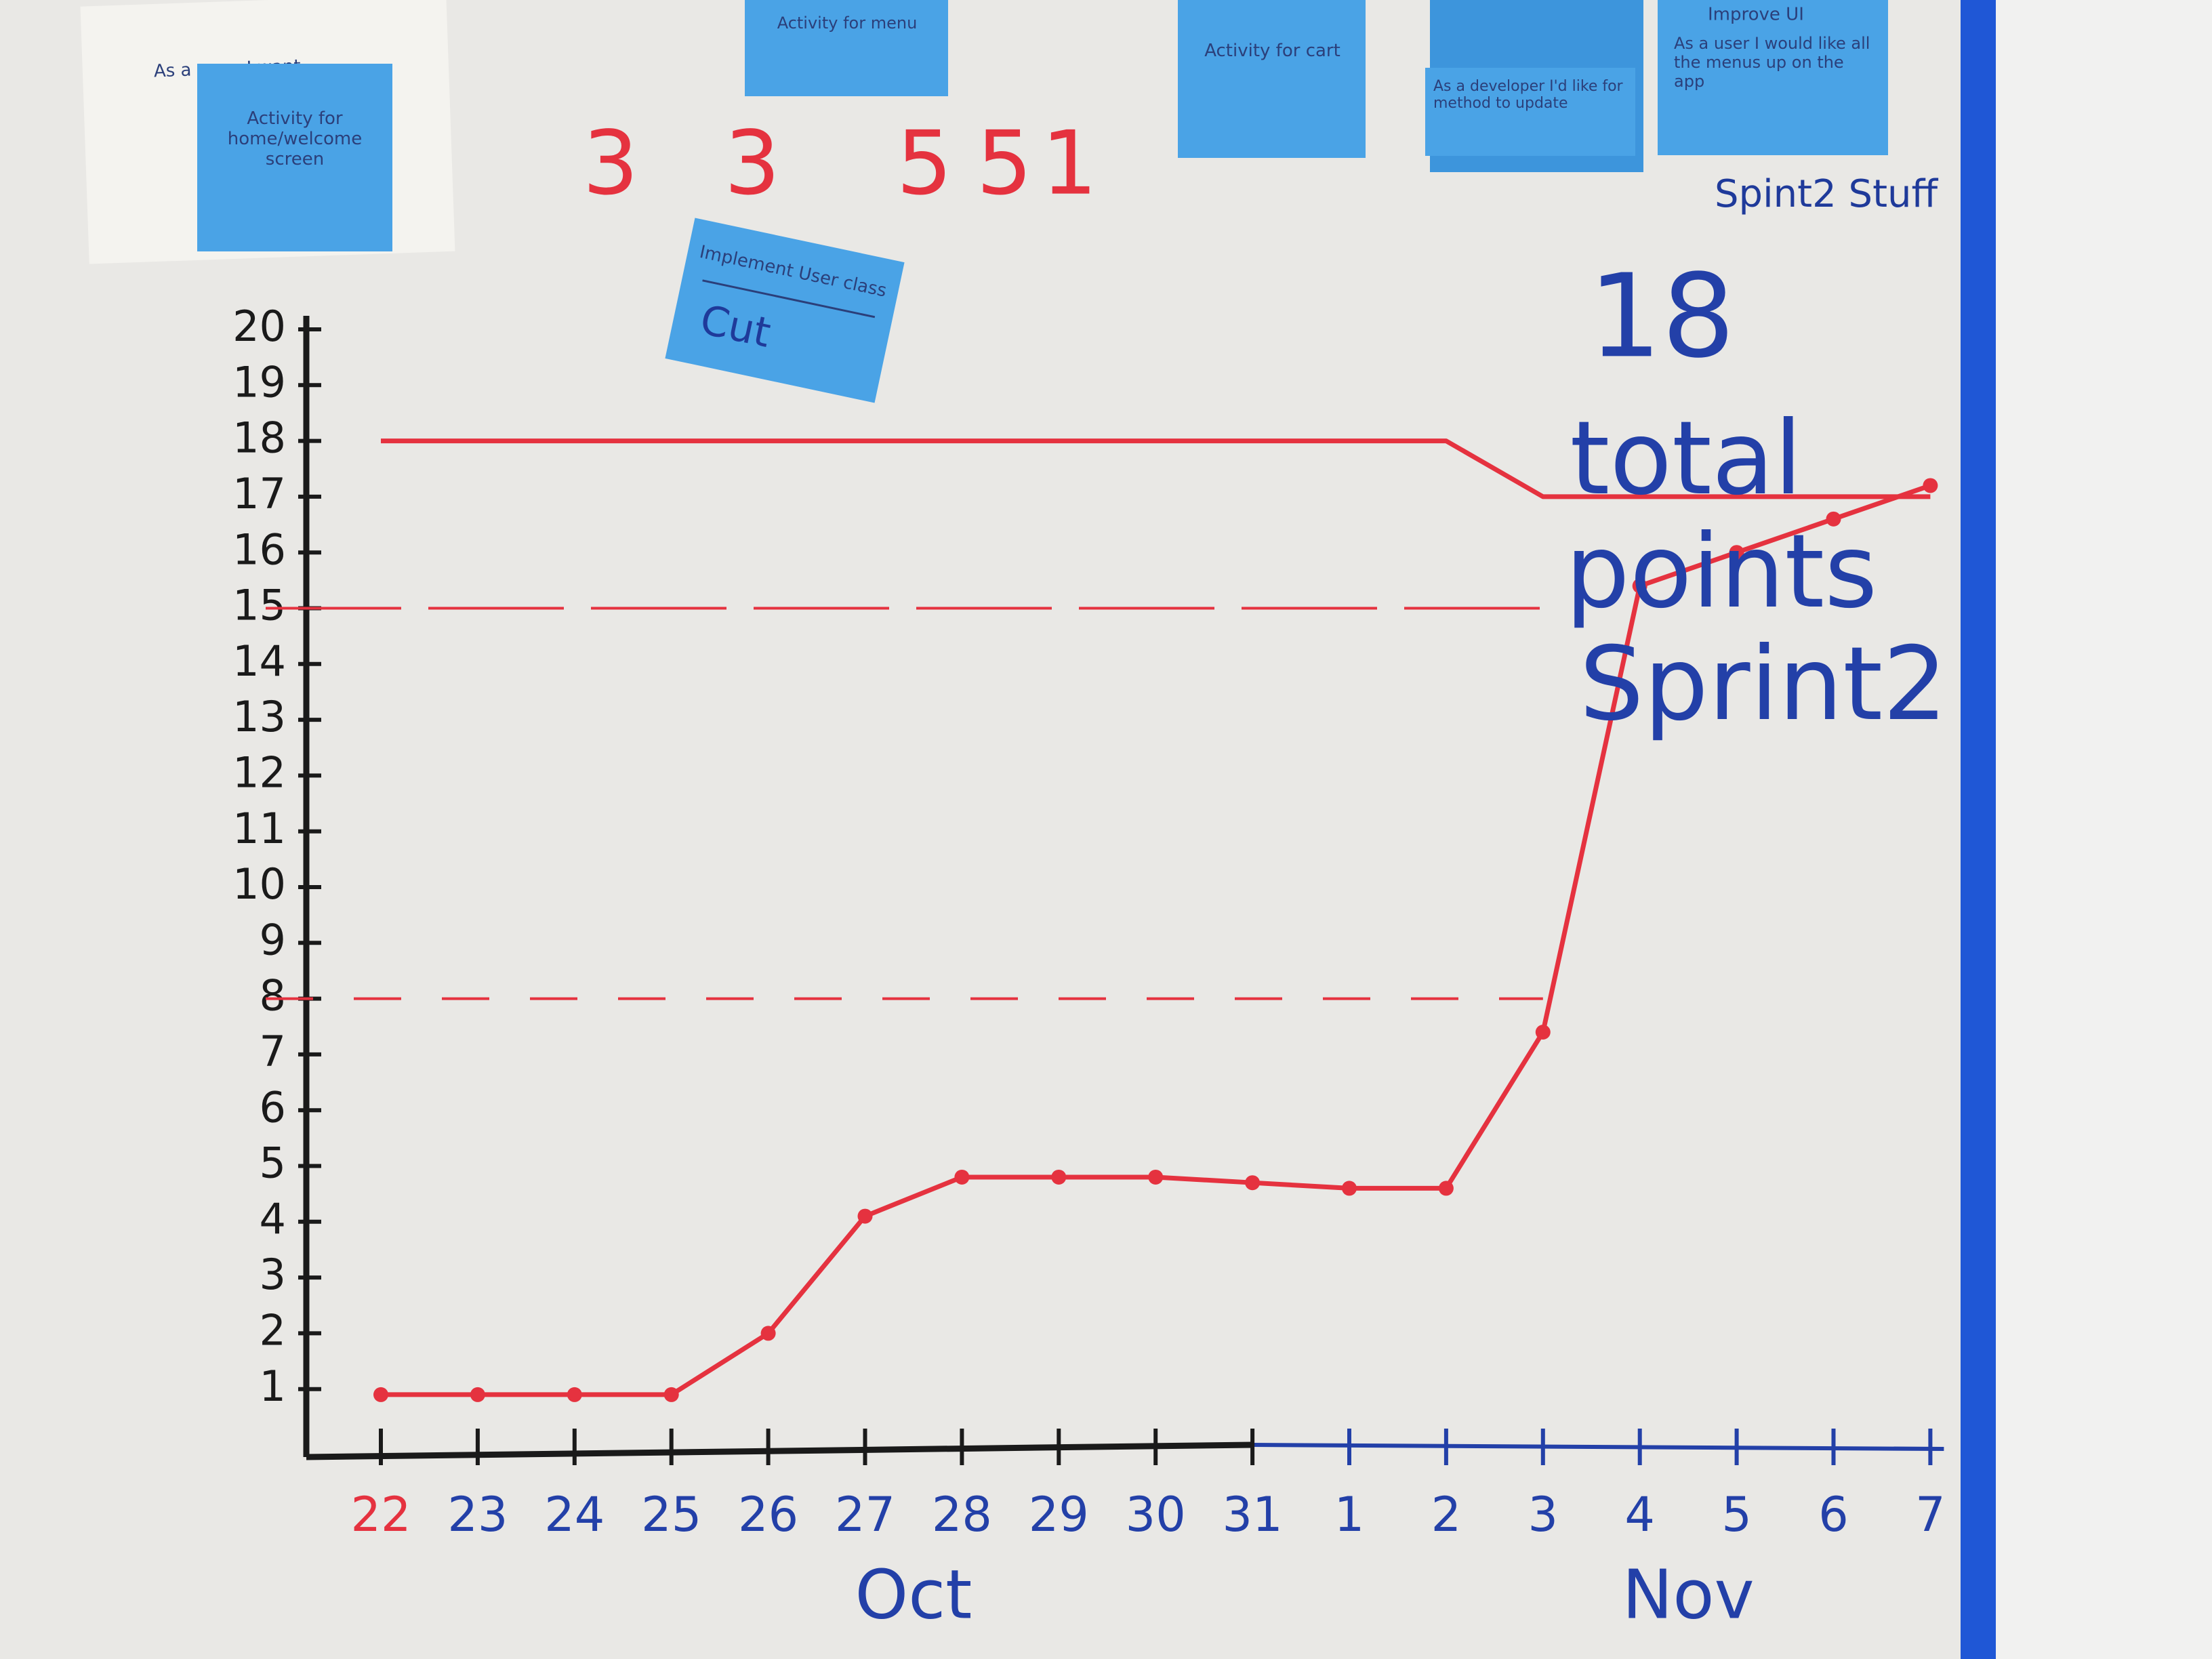 Image resolution: width=2212 pixels, height=1659 pixels. Describe the element at coordinates (259, 716) in the screenshot. I see `y-tick-label: 13` at that location.